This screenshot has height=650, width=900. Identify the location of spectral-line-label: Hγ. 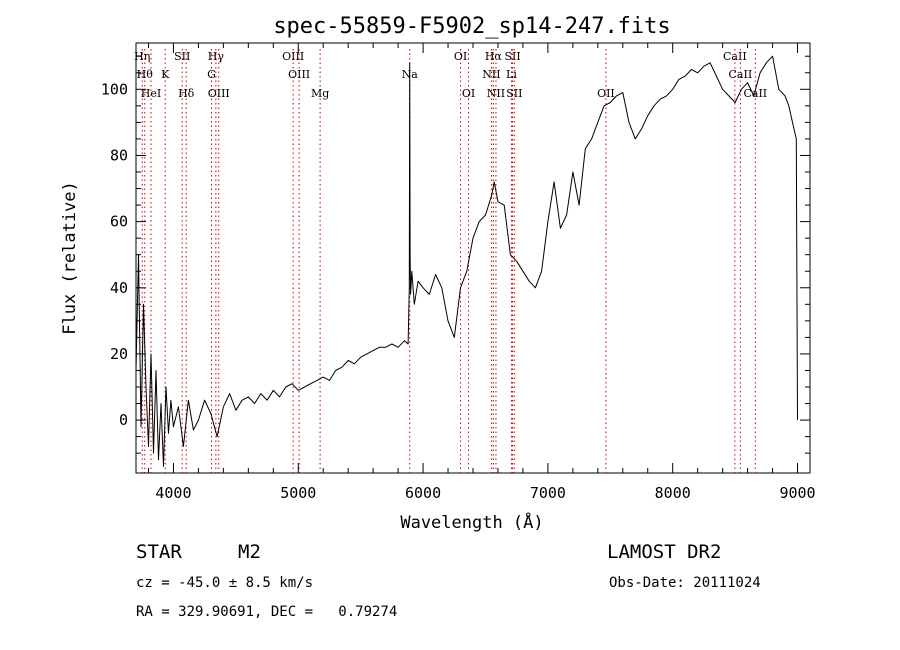
(216, 56).